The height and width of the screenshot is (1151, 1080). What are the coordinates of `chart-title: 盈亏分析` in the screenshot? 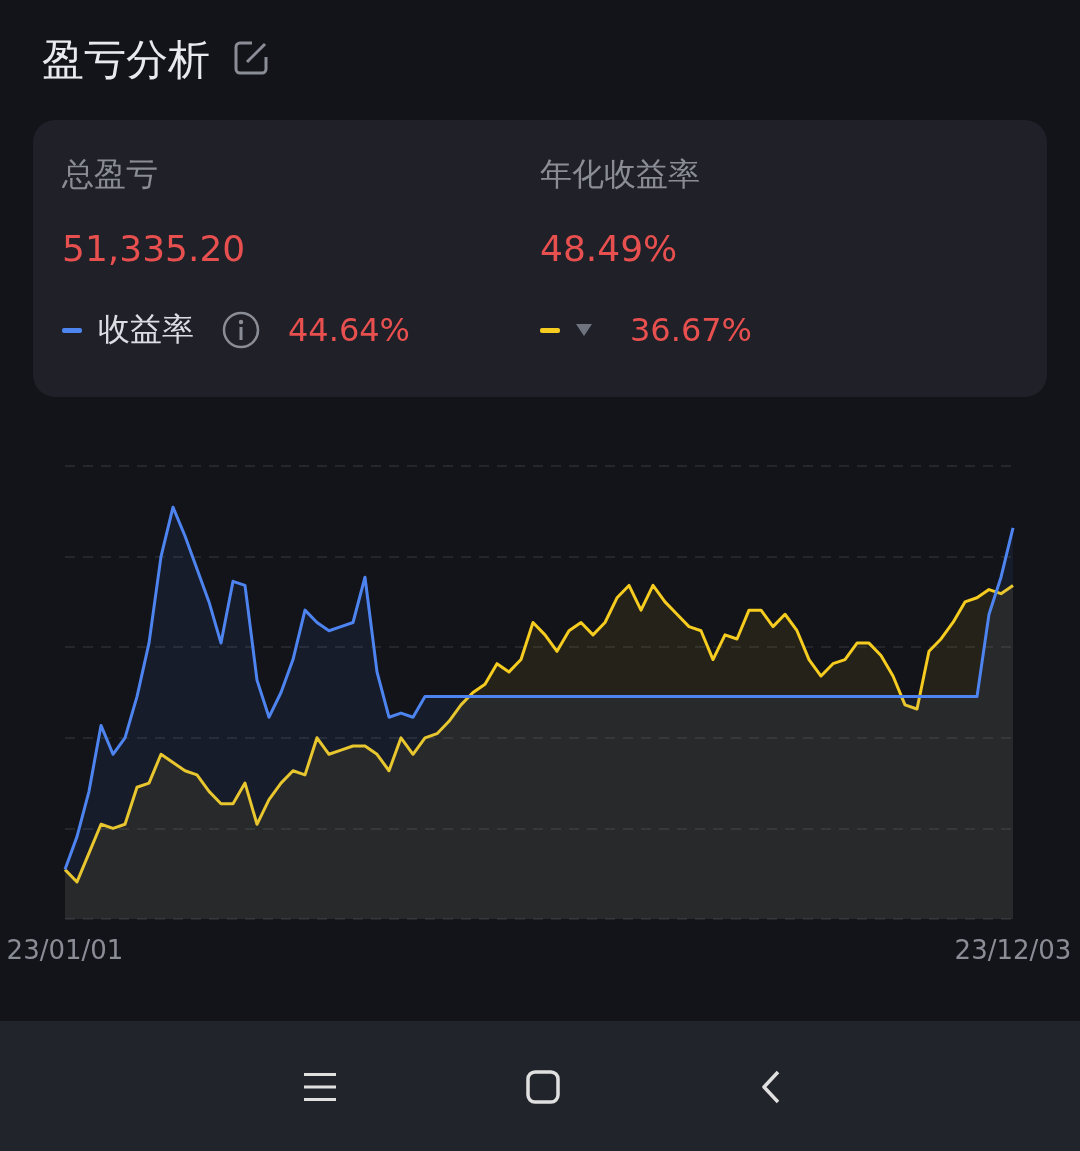 It's located at (126, 59).